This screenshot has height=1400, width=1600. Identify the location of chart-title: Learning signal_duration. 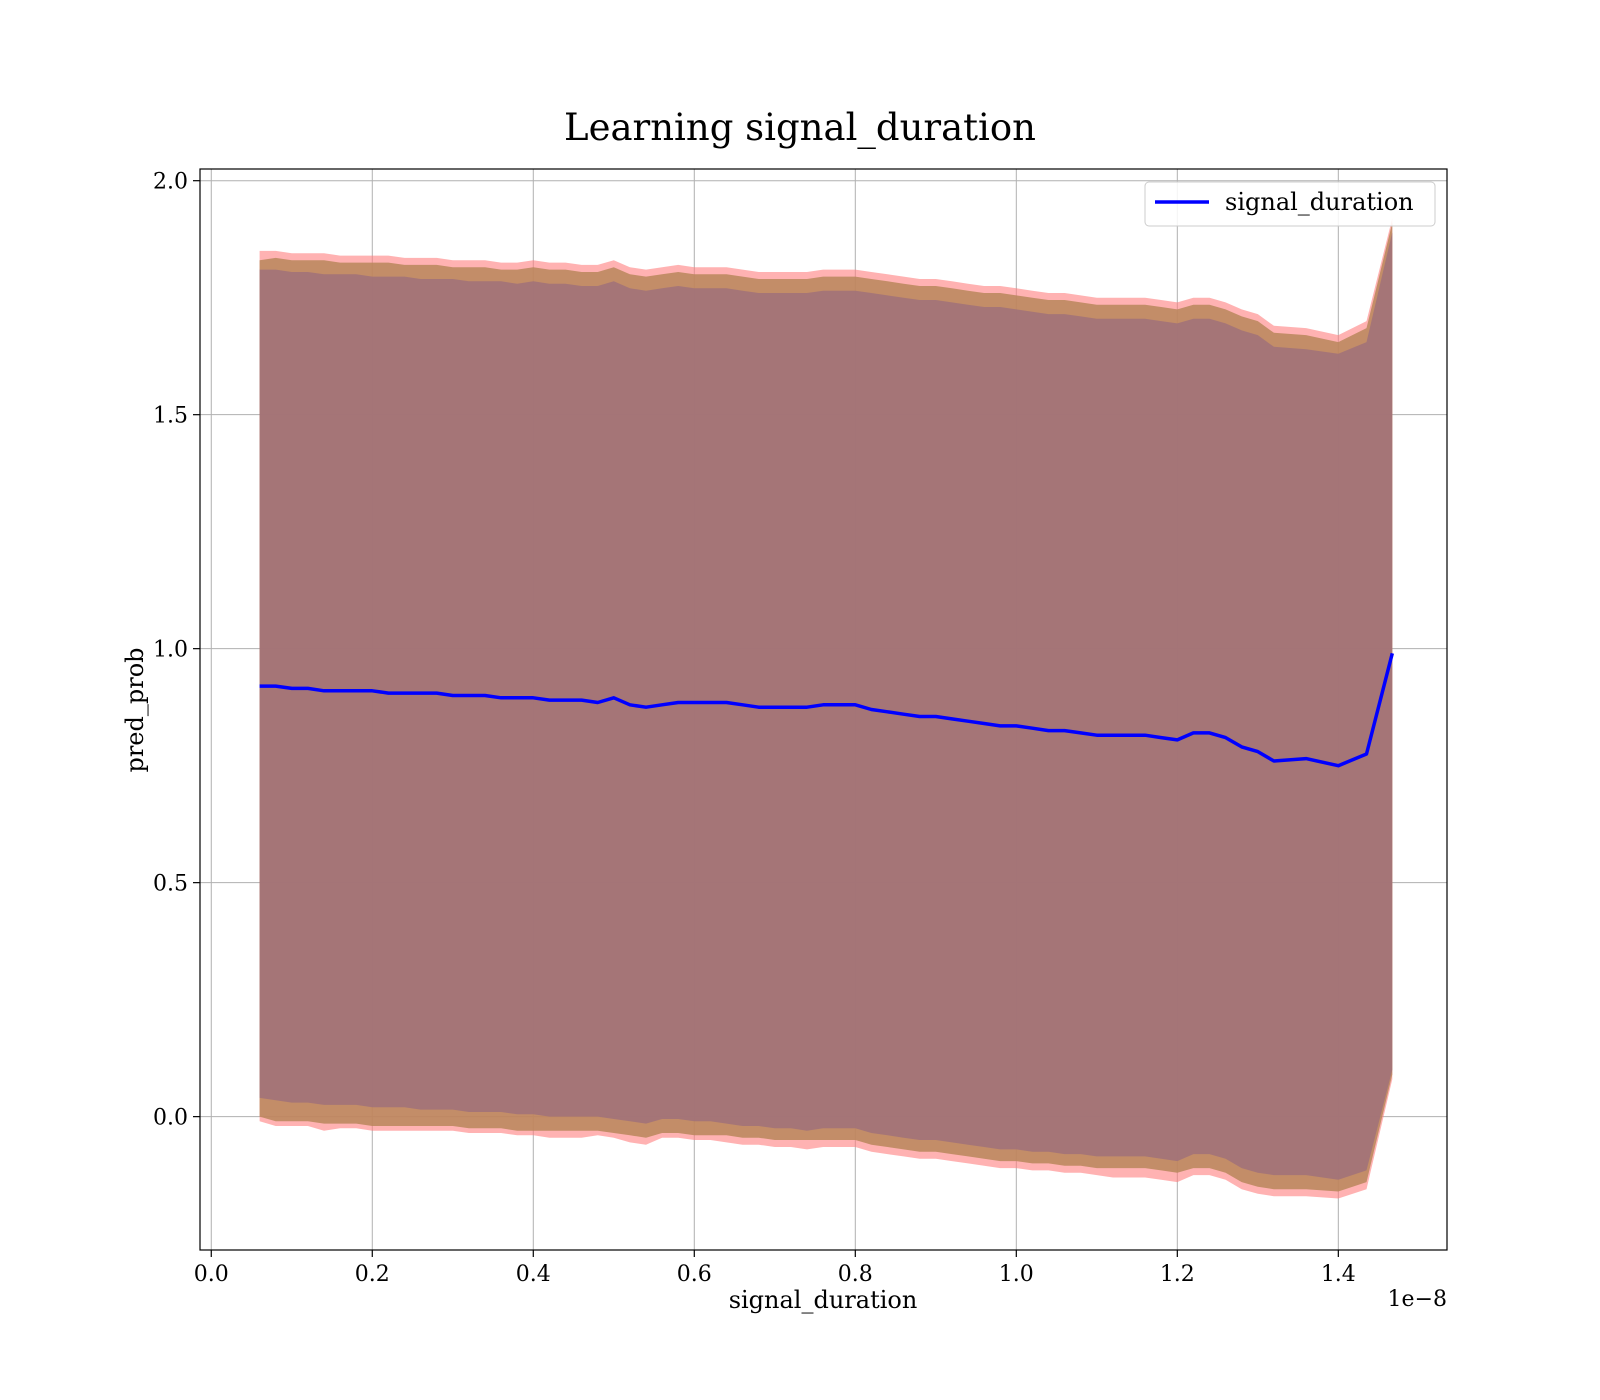
(800, 128).